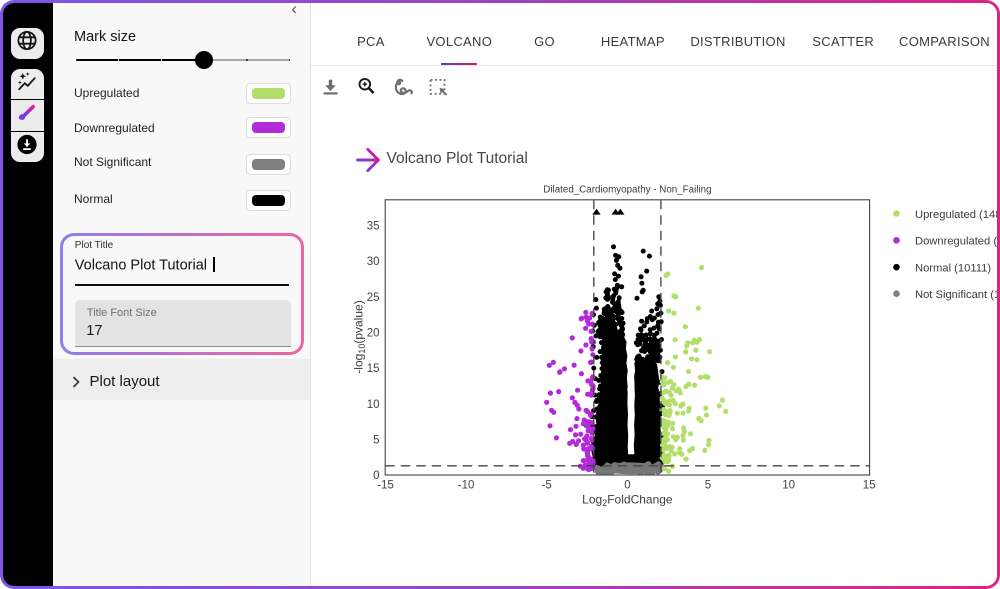 Image resolution: width=1000 pixels, height=589 pixels. I want to click on svg-text: 25, so click(373, 298).